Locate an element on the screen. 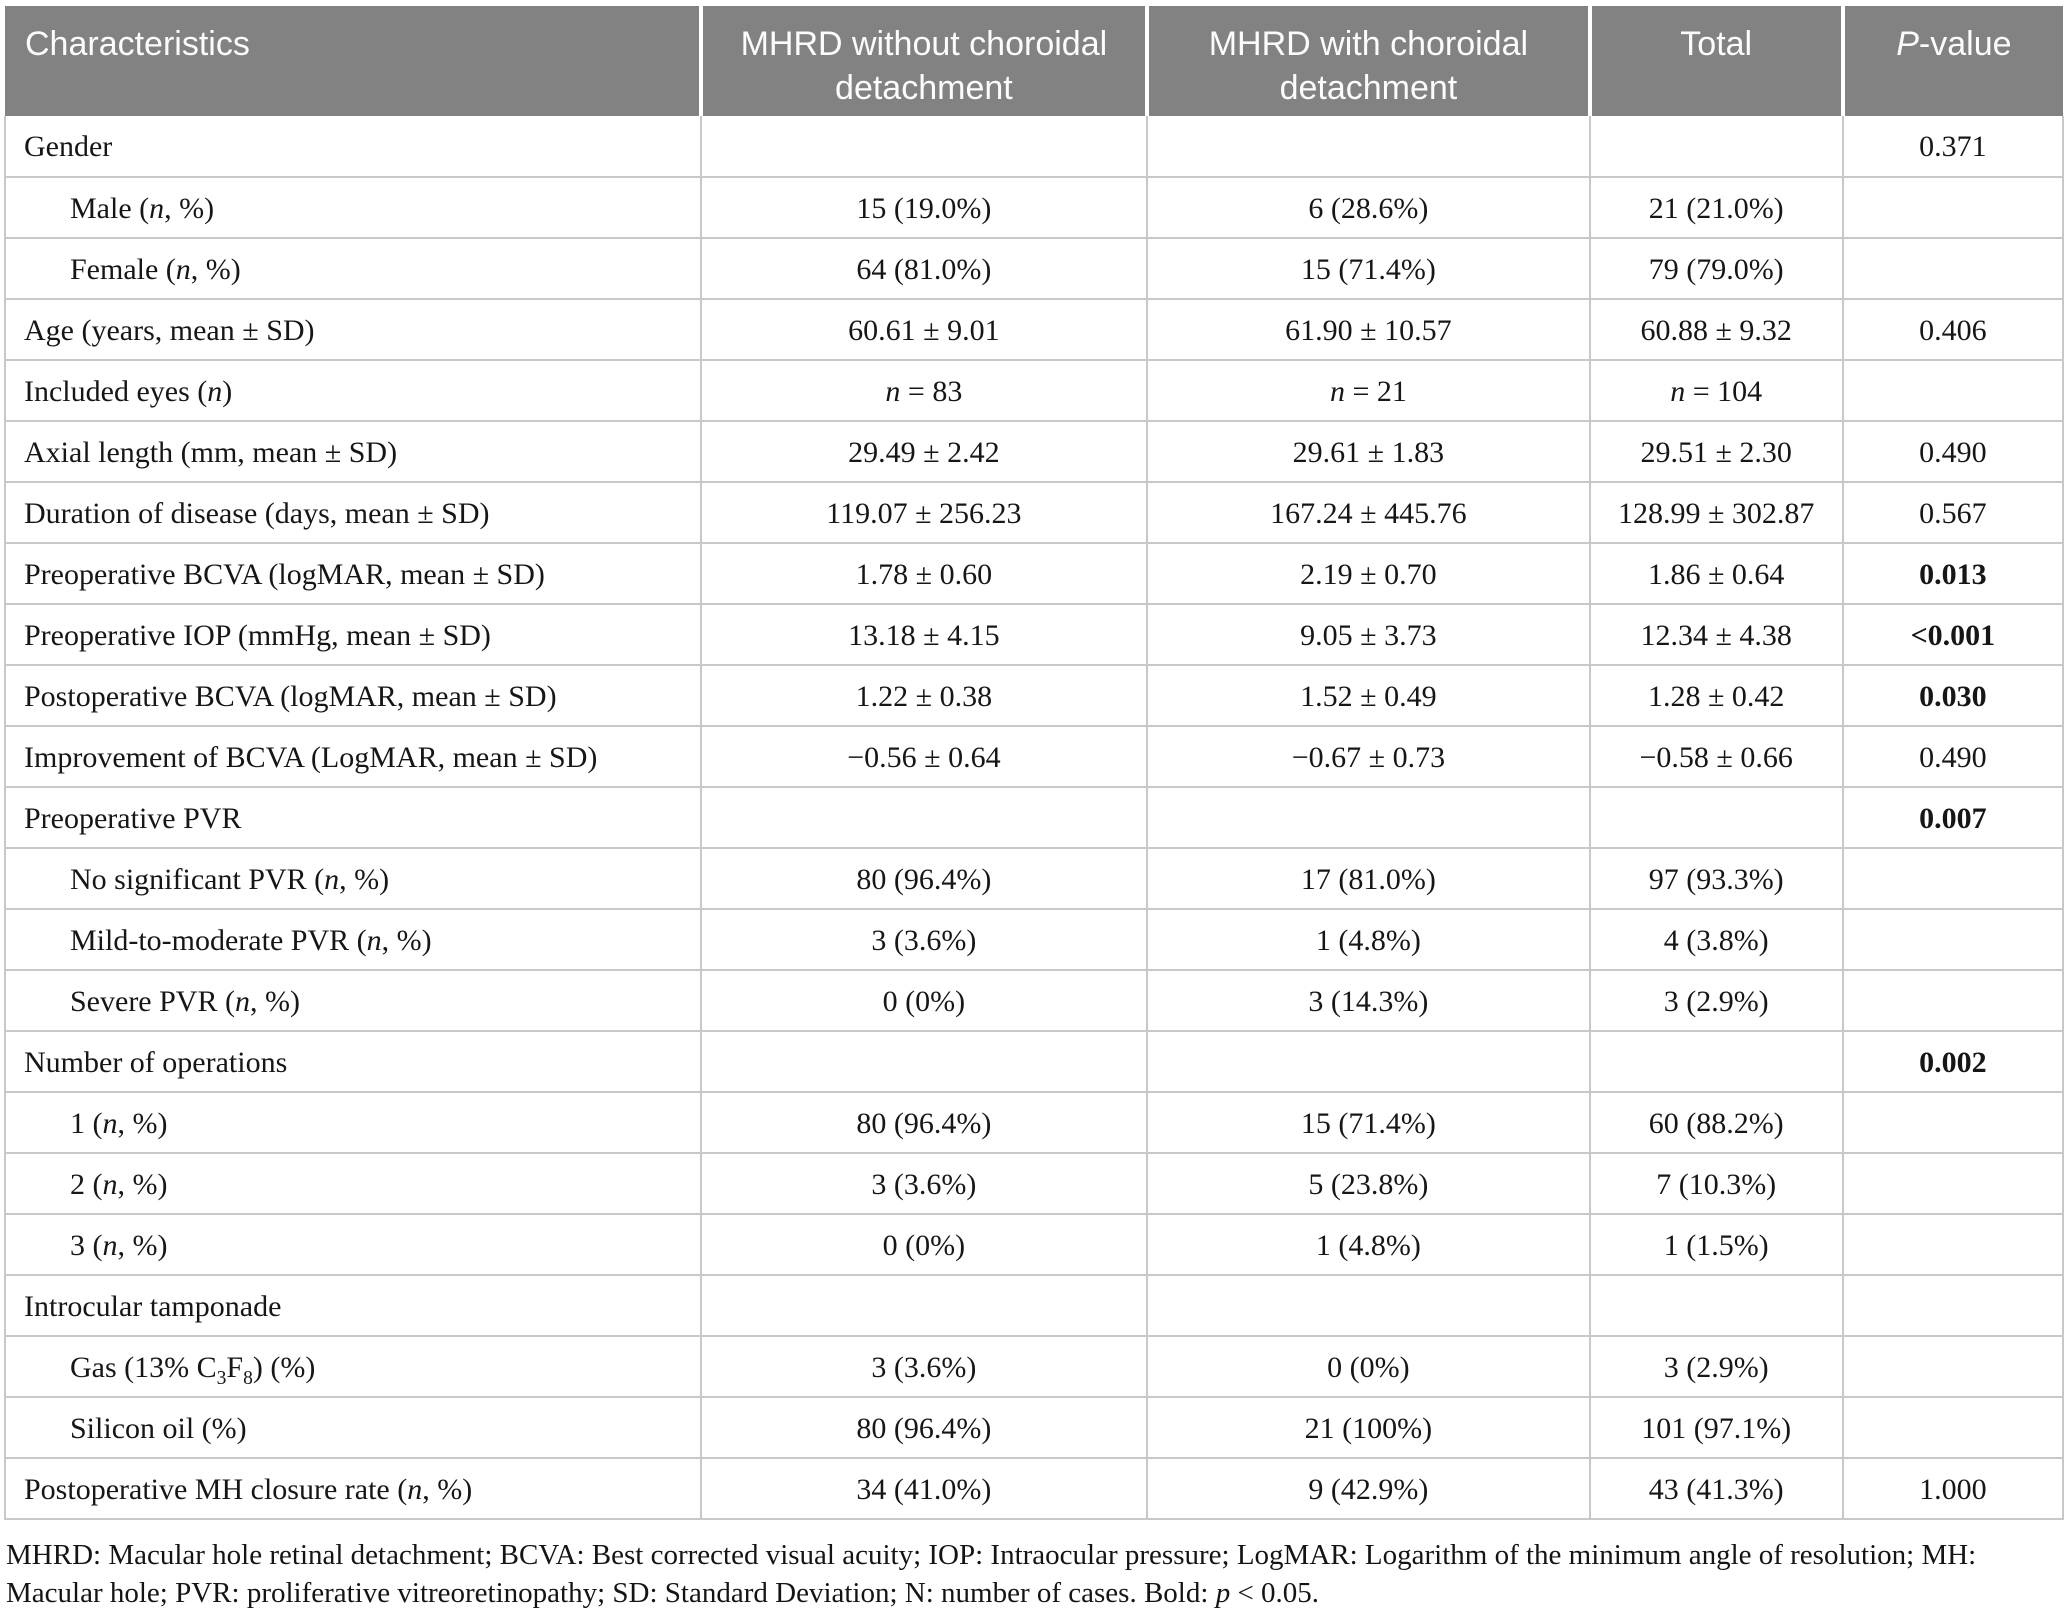  table-row: 3 (n, %) 0 (0%) 1 (4.8%) 1 (1.5%) is located at coordinates (1034, 1244).